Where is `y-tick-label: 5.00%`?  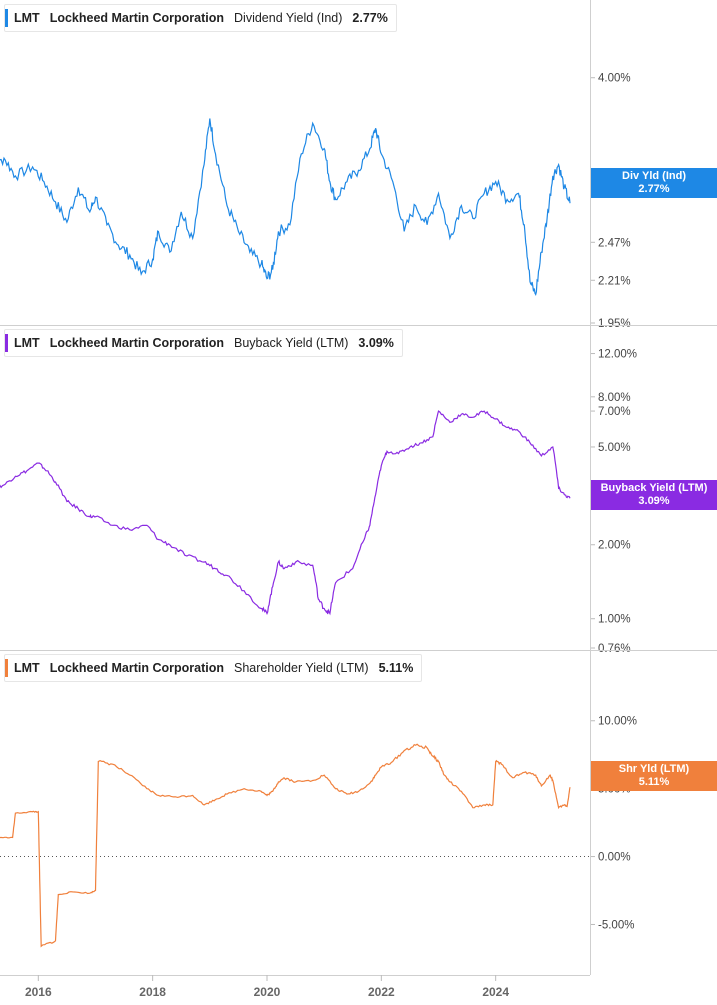 y-tick-label: 5.00% is located at coordinates (614, 448).